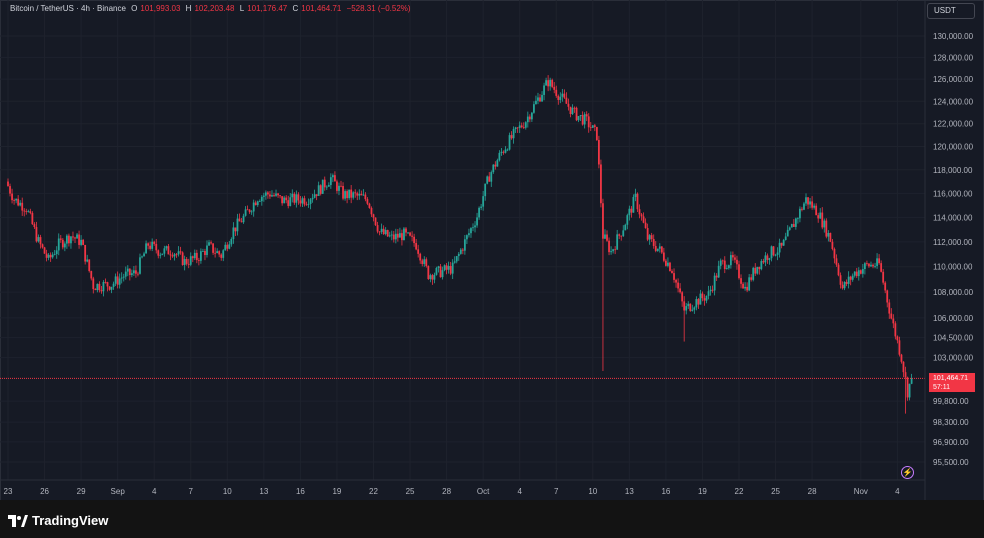  Describe the element at coordinates (953, 147) in the screenshot. I see `price-tick-label: 120,000.00` at that location.